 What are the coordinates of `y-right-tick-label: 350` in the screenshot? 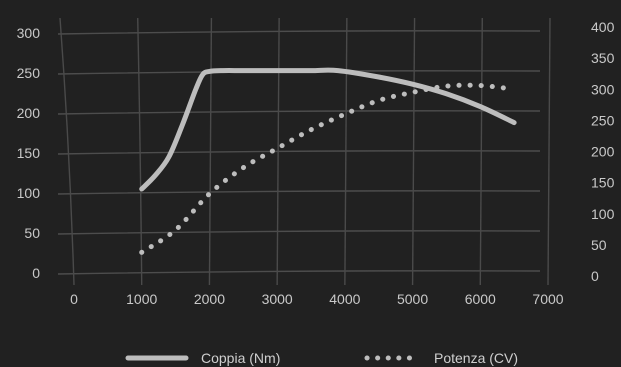 It's located at (603, 58).